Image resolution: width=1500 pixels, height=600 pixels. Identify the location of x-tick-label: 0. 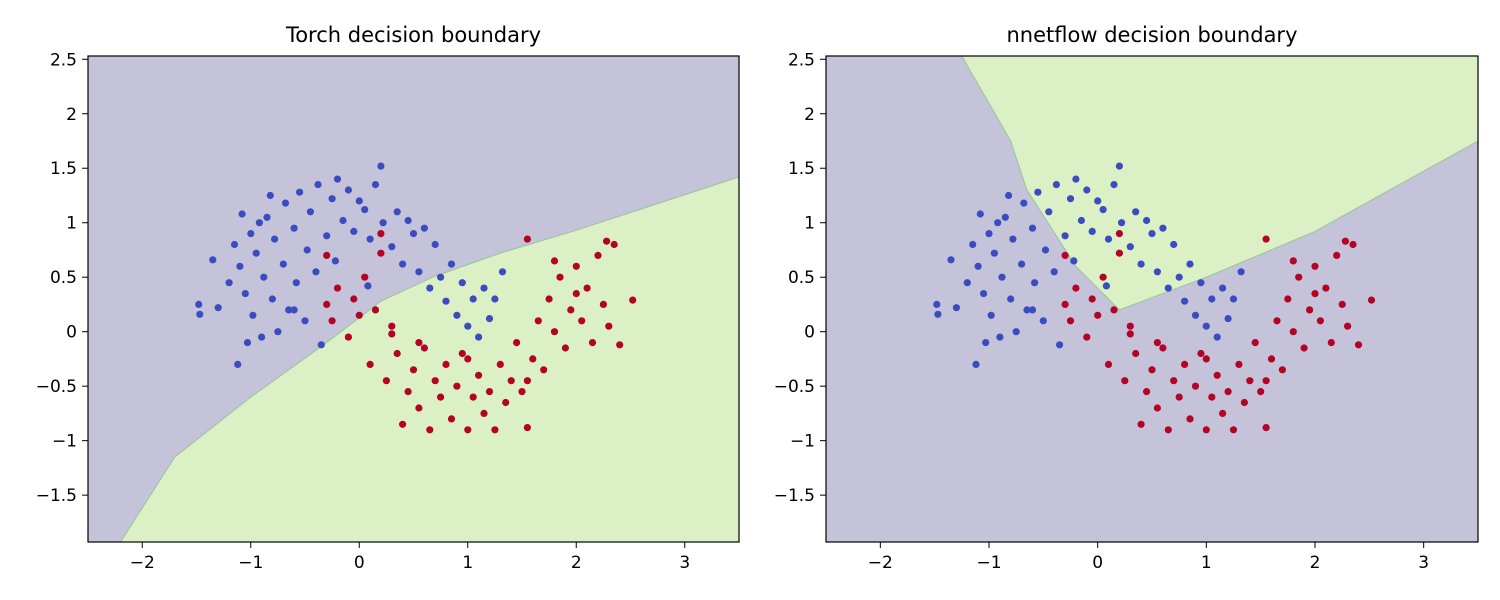
(359, 563).